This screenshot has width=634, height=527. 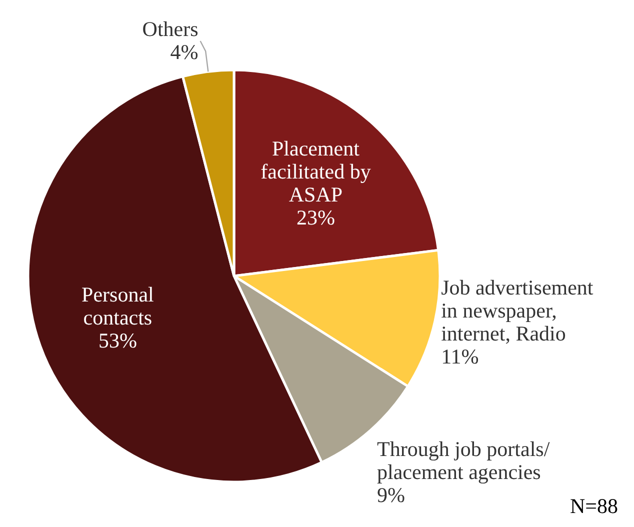 I want to click on slice-label: Job advertisement in newspaper, internet, Radio, so click(x=517, y=310).